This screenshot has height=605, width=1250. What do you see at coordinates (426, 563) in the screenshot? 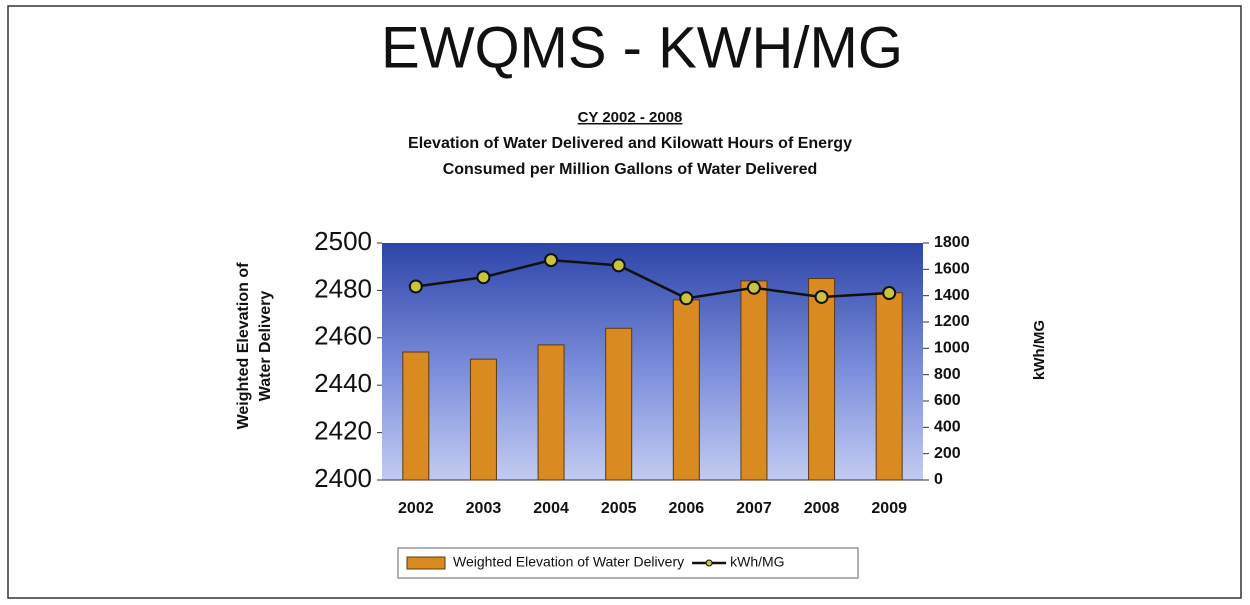
I see `legend-swatch` at bounding box center [426, 563].